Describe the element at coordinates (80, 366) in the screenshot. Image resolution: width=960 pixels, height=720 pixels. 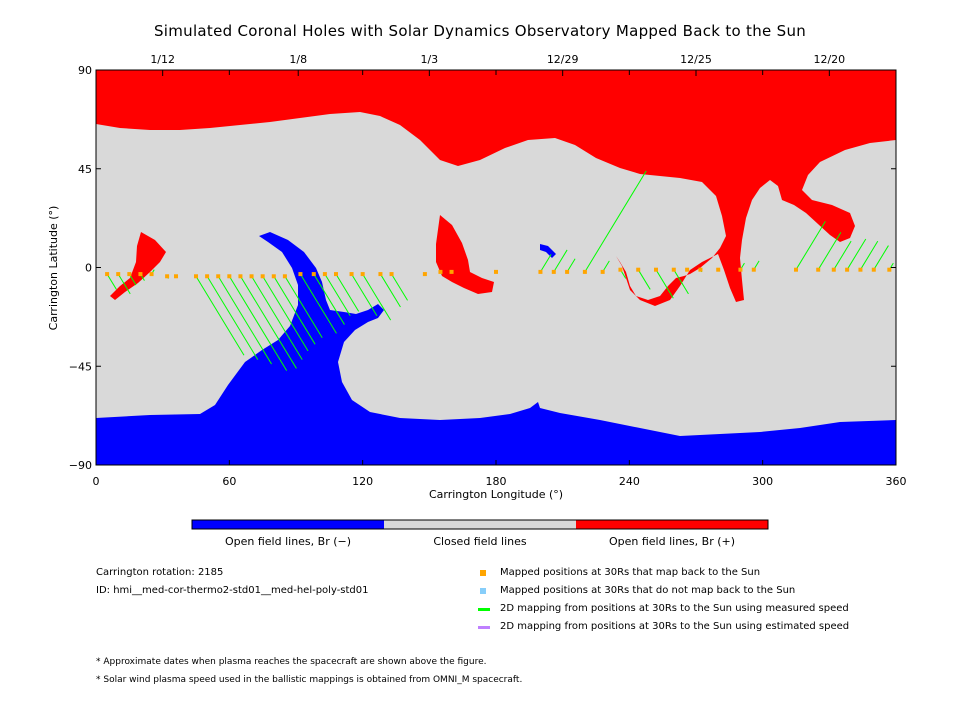
I see `y-tick-label: −45` at that location.